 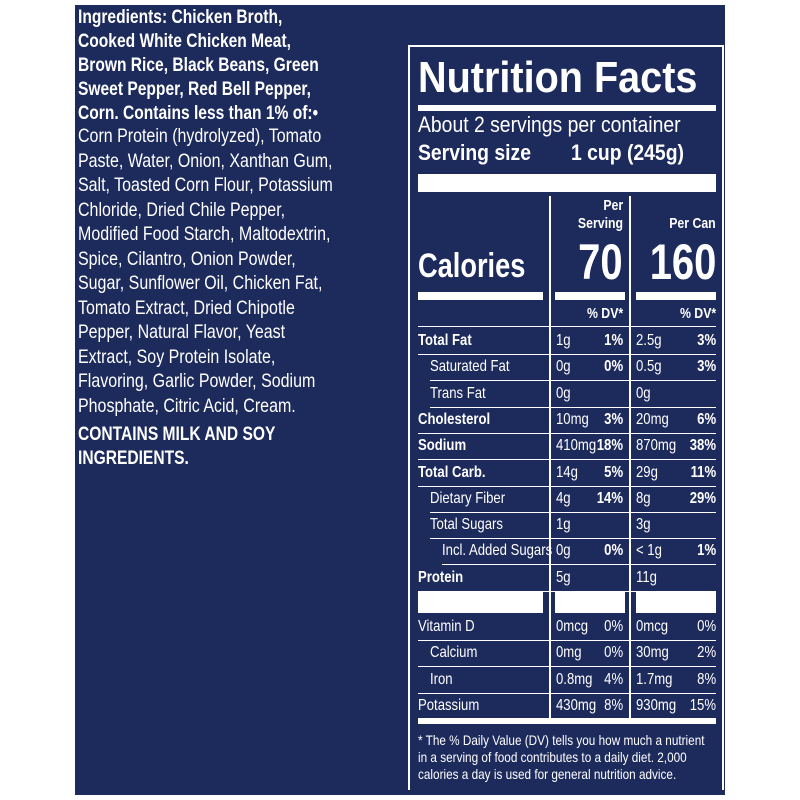 What do you see at coordinates (692, 223) in the screenshot?
I see `column-header: Per Can` at bounding box center [692, 223].